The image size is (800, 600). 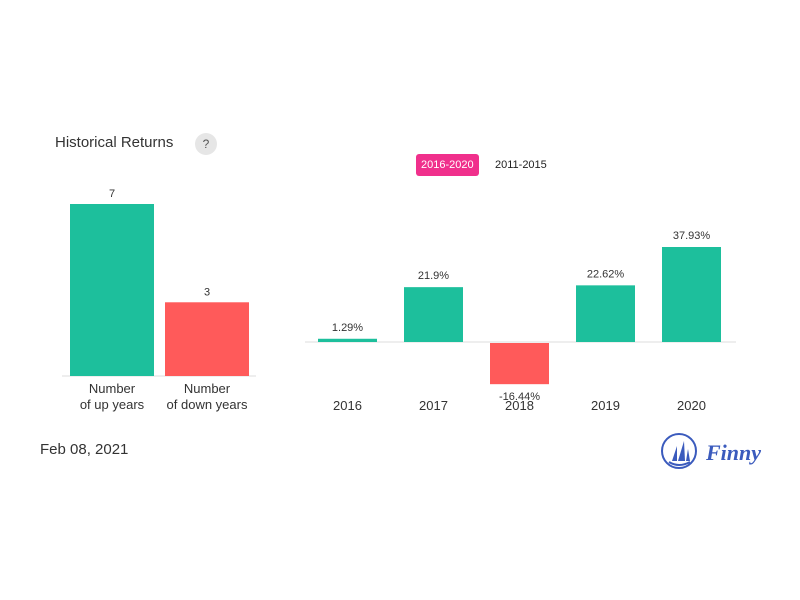 I want to click on brand-name: Finny, so click(x=733, y=452).